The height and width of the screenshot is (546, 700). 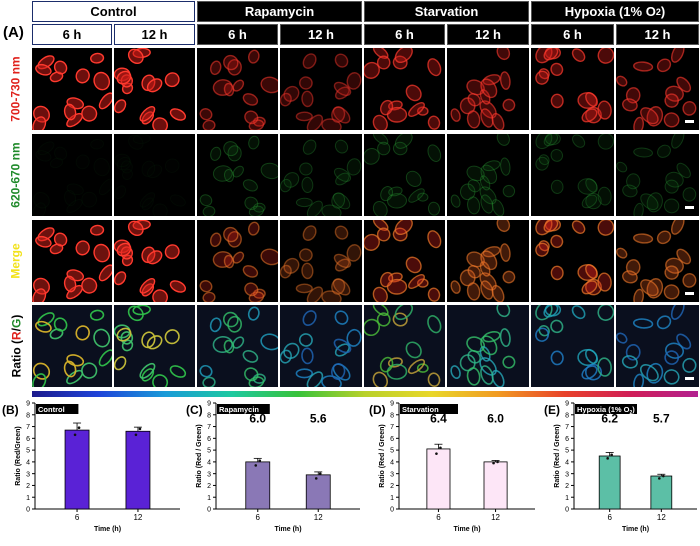 What do you see at coordinates (16, 316) in the screenshot?
I see `ratio-suffix: )` at bounding box center [16, 316].